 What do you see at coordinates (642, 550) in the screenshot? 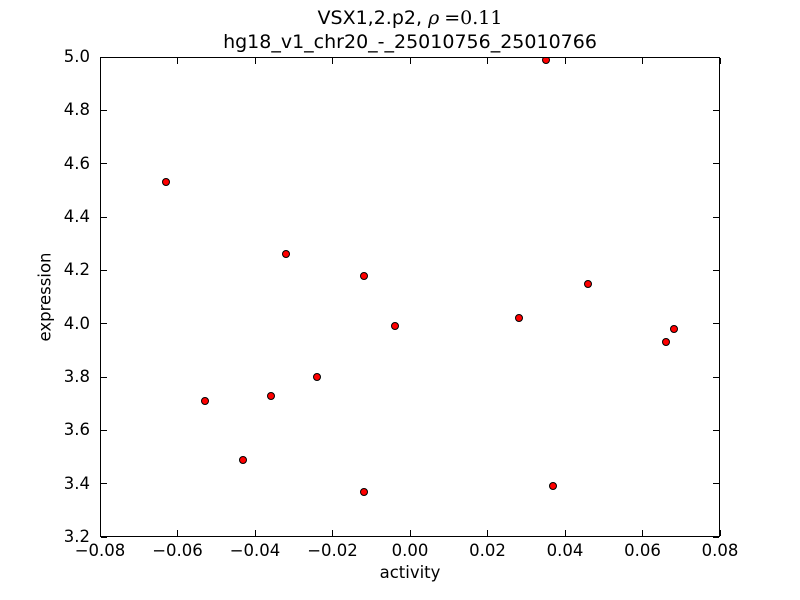
I see `x-tick-label: 0.06` at bounding box center [642, 550].